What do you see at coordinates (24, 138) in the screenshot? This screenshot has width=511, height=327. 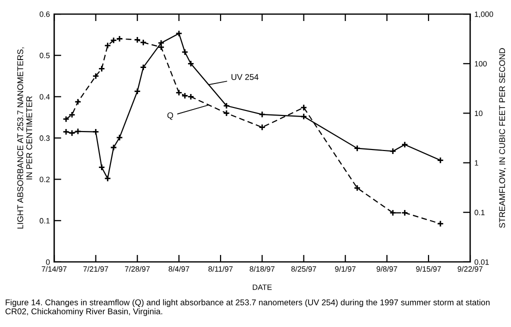 I see `y-axis-title: LIGHT ABSORBANCE AT 253.7 NANOMETERS, IN PER CENTIMETER` at bounding box center [24, 138].